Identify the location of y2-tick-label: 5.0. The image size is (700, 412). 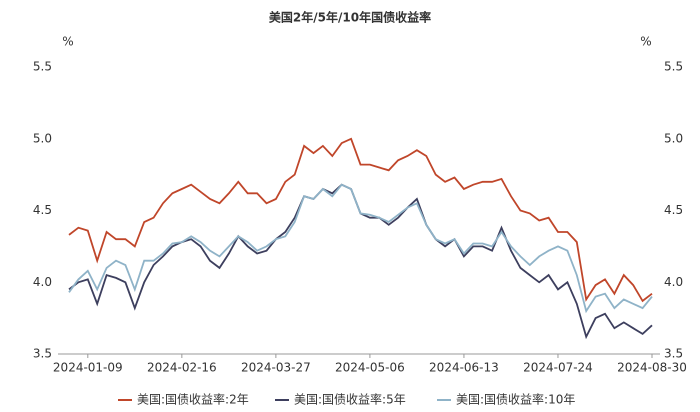
(673, 138).